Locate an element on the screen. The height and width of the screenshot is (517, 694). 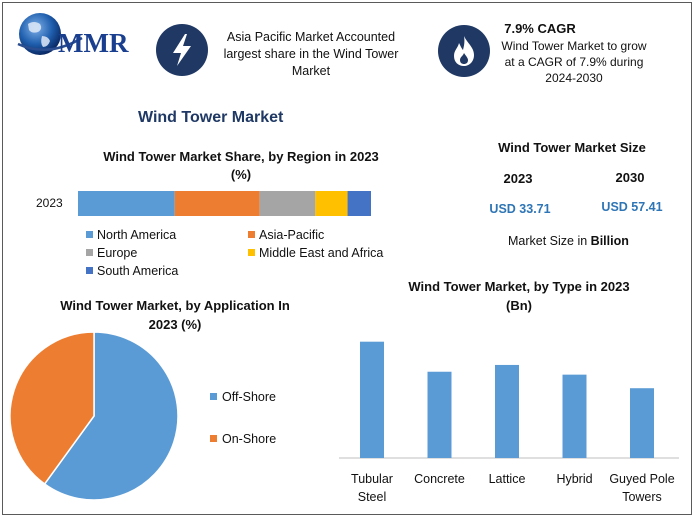
region-legend-item-asia-pacific: Asia-Pacific is located at coordinates (286, 235).